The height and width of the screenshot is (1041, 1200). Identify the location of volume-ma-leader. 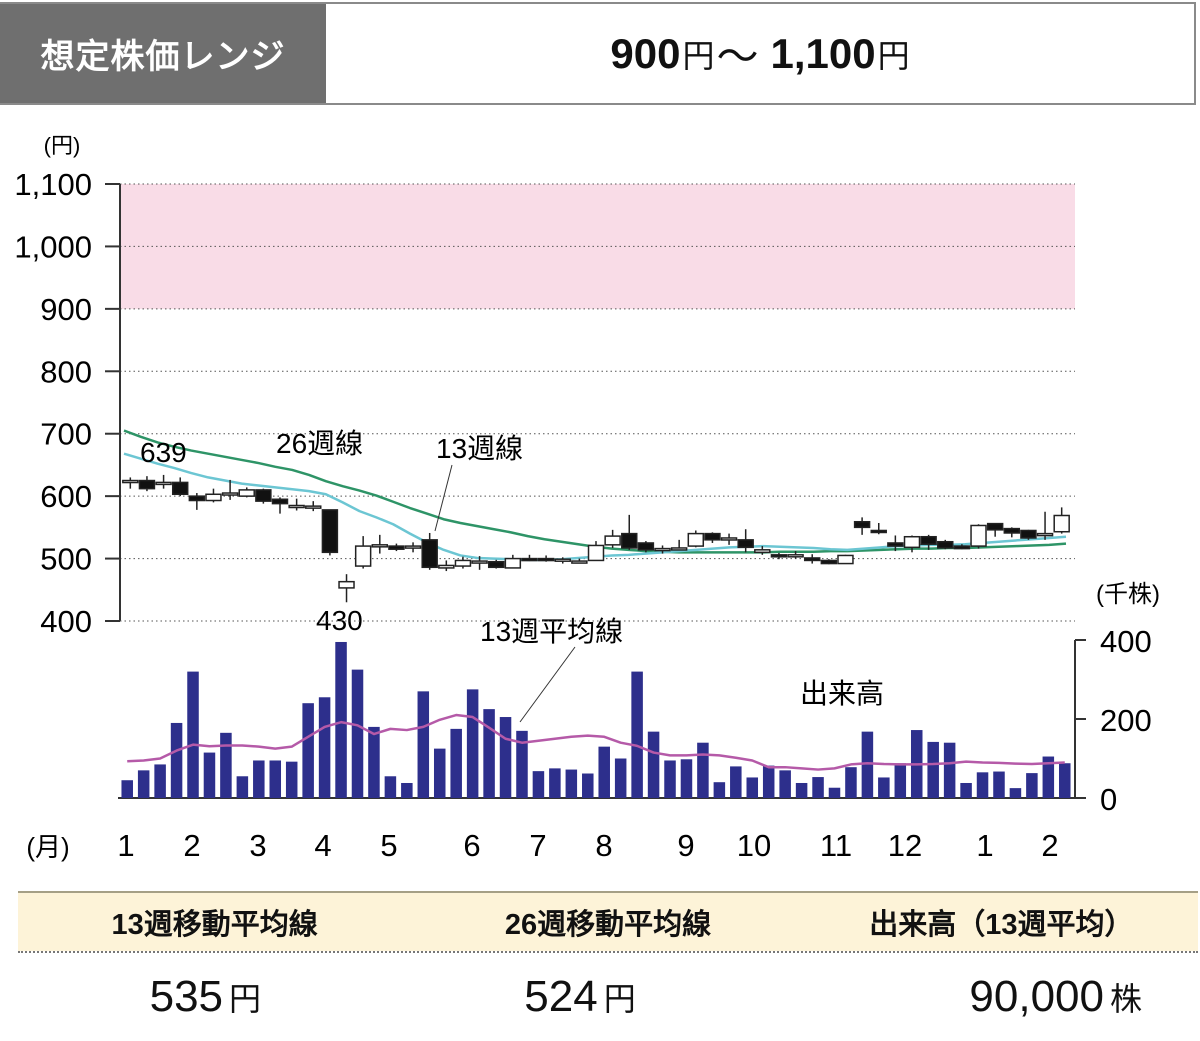
(547, 684).